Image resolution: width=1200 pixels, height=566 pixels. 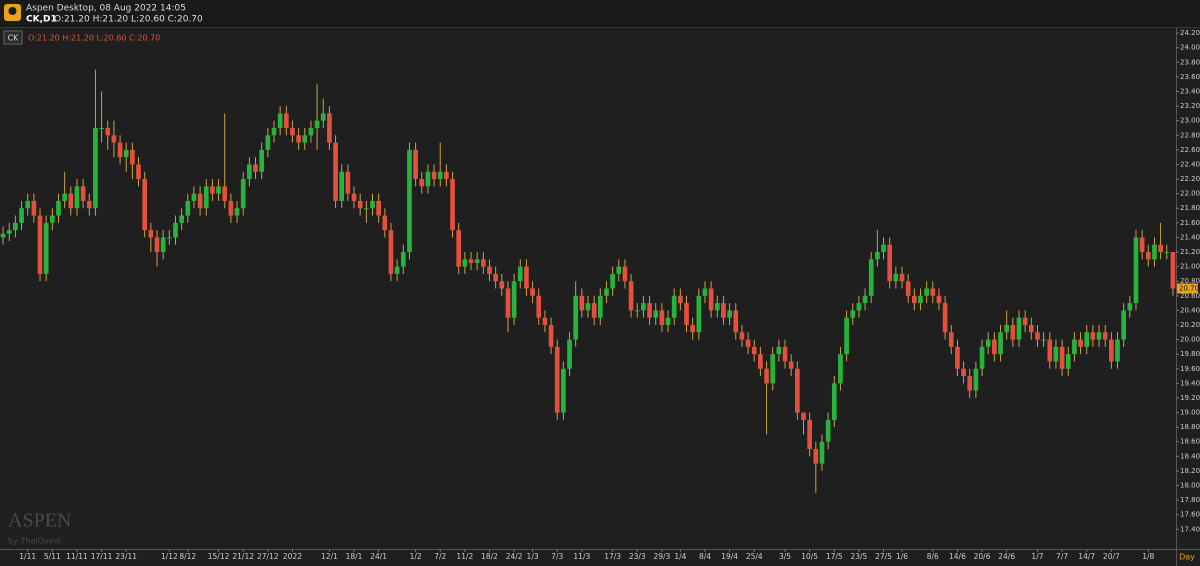 I want to click on y-tick-label: 20.00, so click(x=1190, y=340).